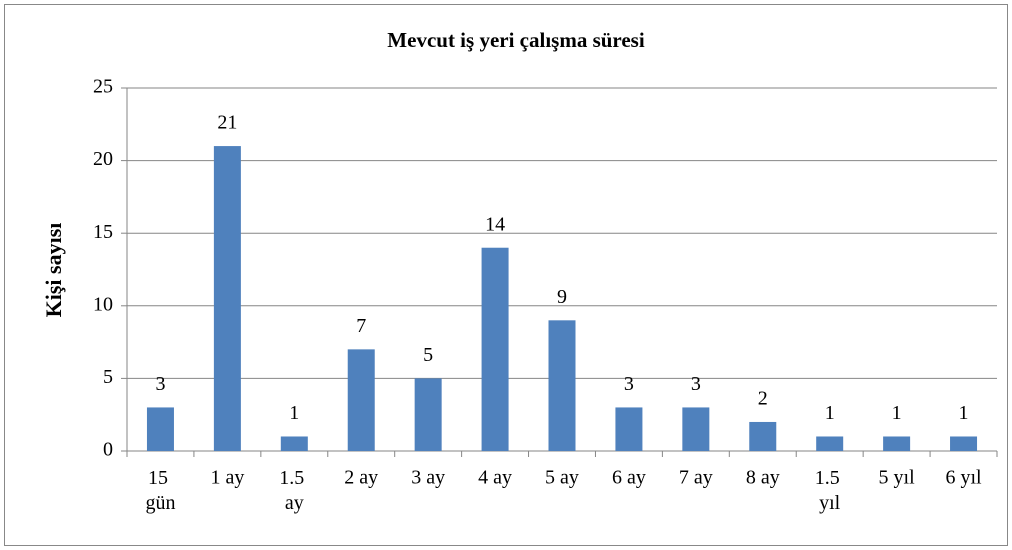  What do you see at coordinates (227, 123) in the screenshot?
I see `data-label: 21` at bounding box center [227, 123].